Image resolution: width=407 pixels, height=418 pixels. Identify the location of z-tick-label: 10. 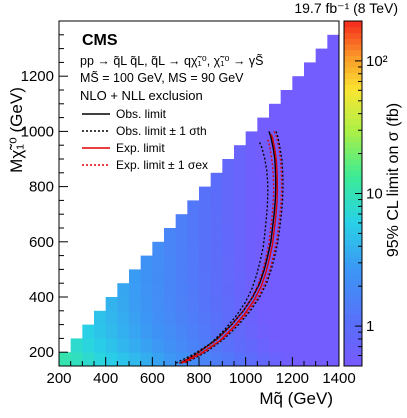
(374, 194).